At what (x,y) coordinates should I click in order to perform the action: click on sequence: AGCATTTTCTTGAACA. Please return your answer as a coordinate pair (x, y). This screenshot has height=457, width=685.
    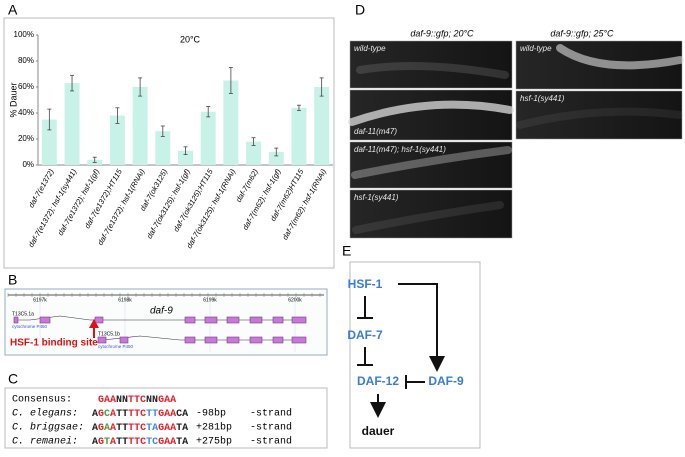
    Looking at the image, I should click on (140, 414).